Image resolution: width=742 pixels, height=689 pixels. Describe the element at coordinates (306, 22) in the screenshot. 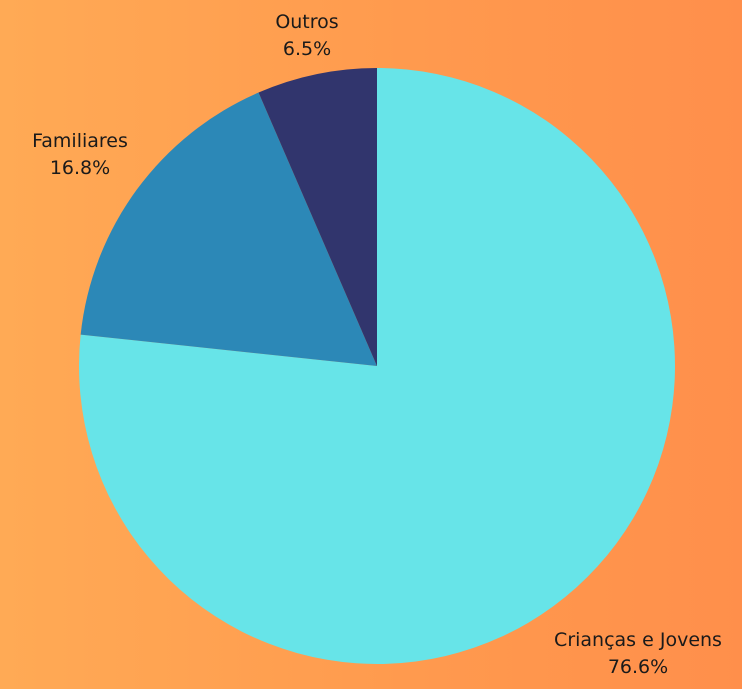

I see `slice-name-label: Outros` at that location.